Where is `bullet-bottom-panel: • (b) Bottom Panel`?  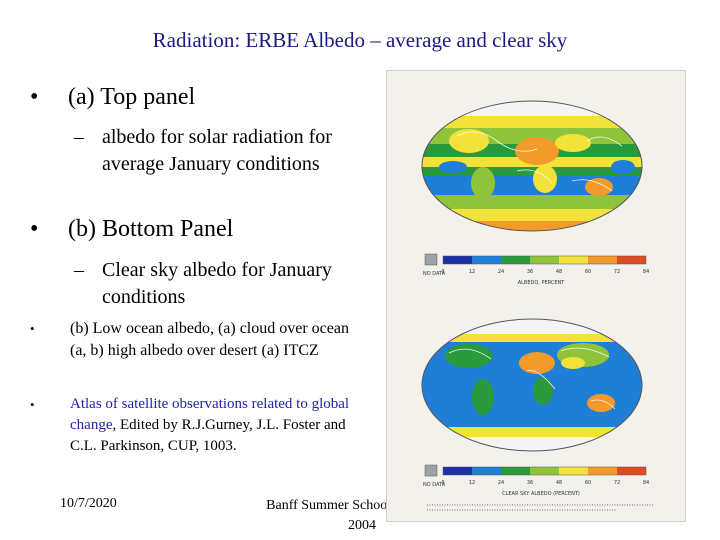
bullet-bottom-panel: • (b) Bottom Panel is located at coordinates (131, 229).